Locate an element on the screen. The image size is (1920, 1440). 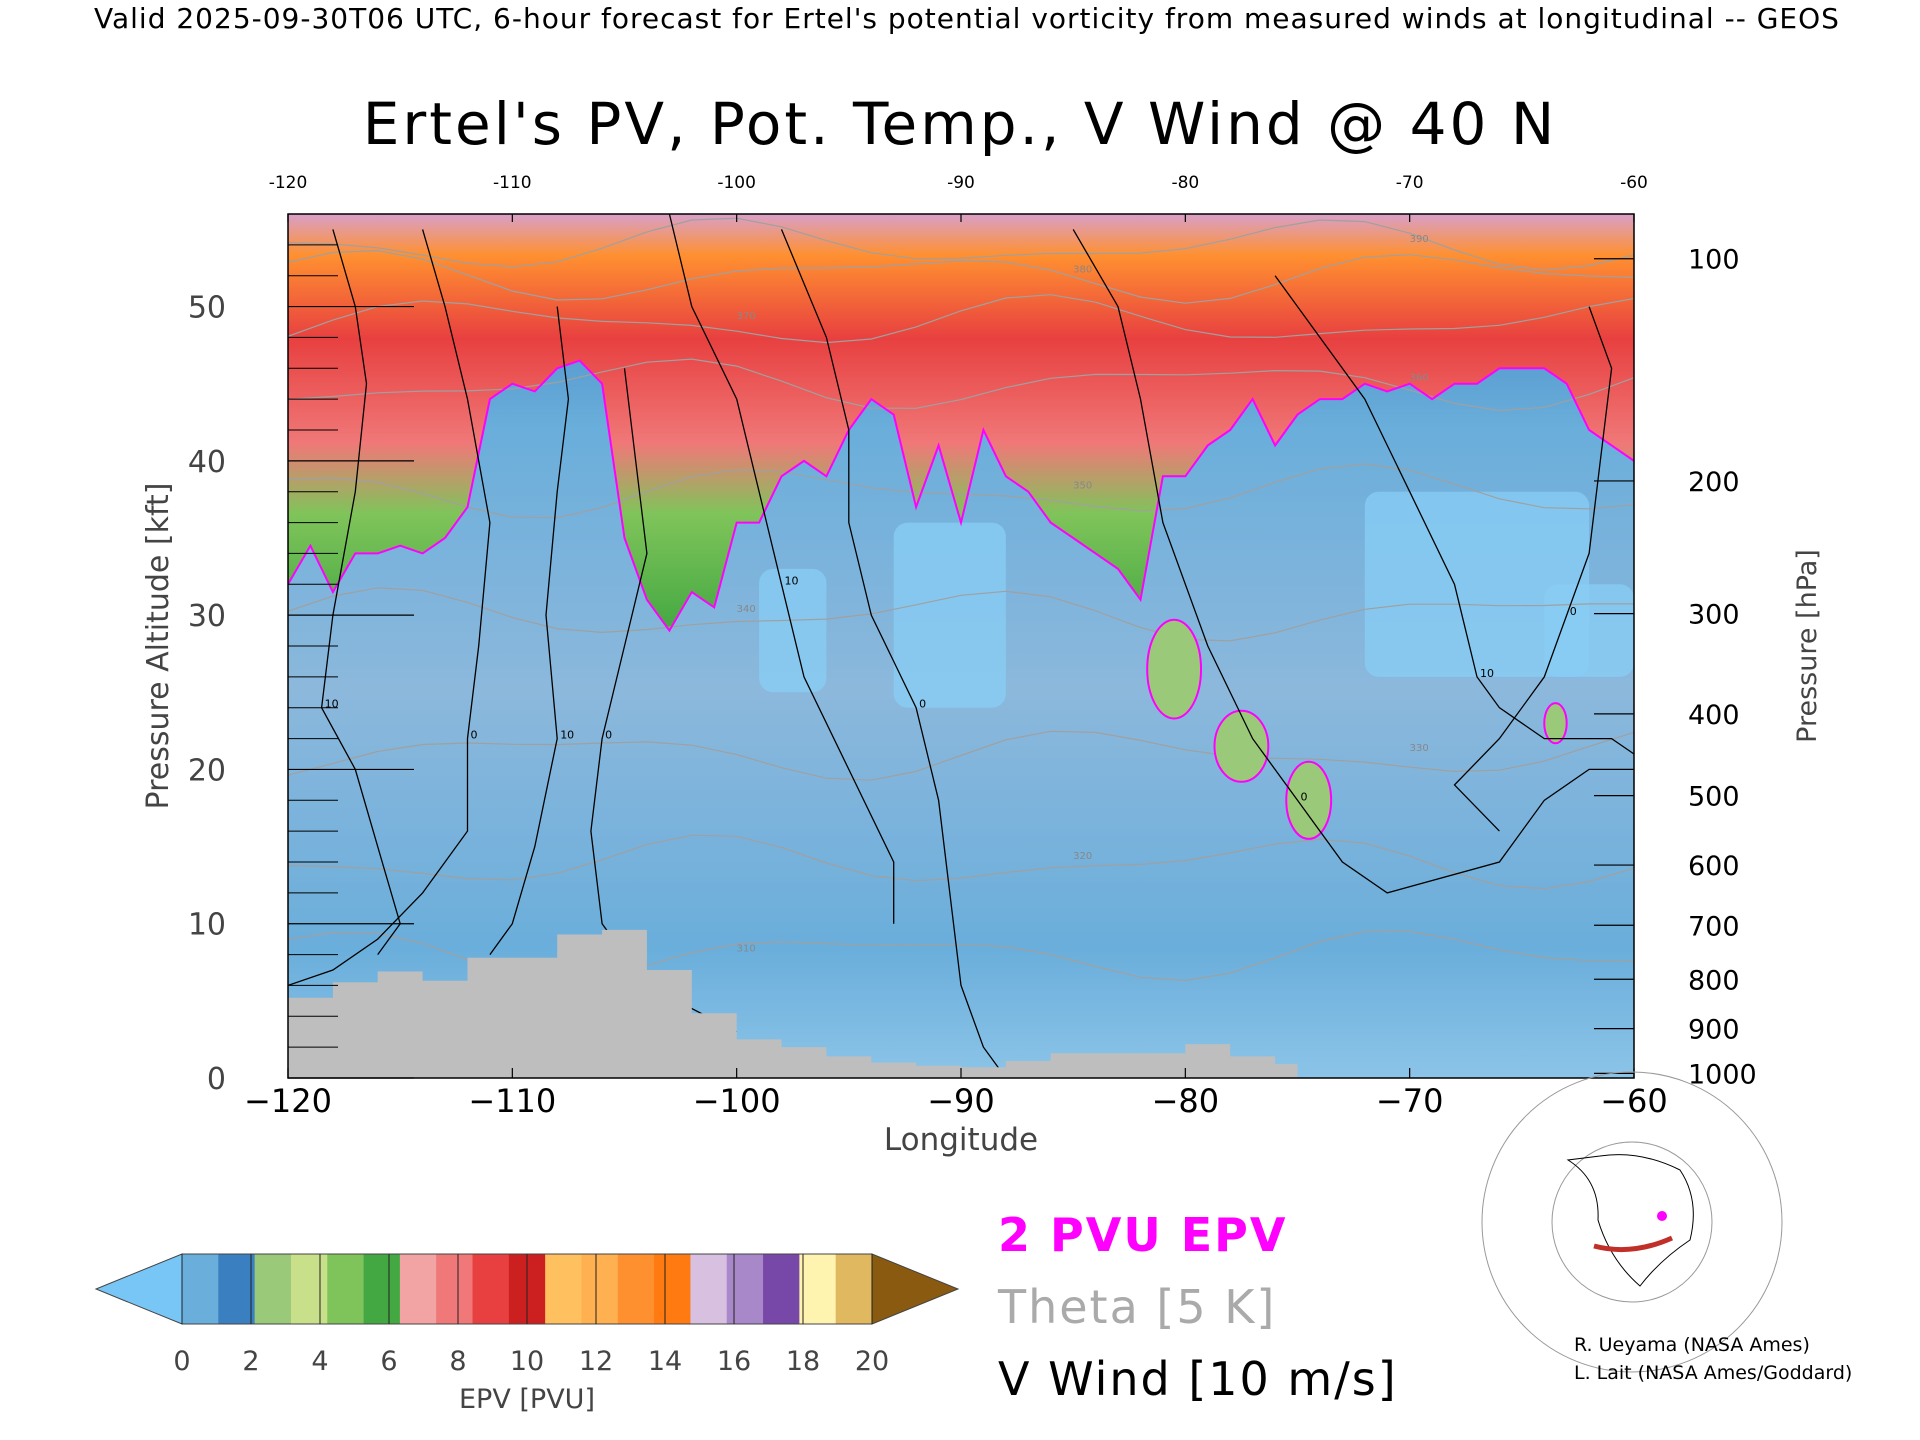
theta-label: 360 is located at coordinates (1419, 378).